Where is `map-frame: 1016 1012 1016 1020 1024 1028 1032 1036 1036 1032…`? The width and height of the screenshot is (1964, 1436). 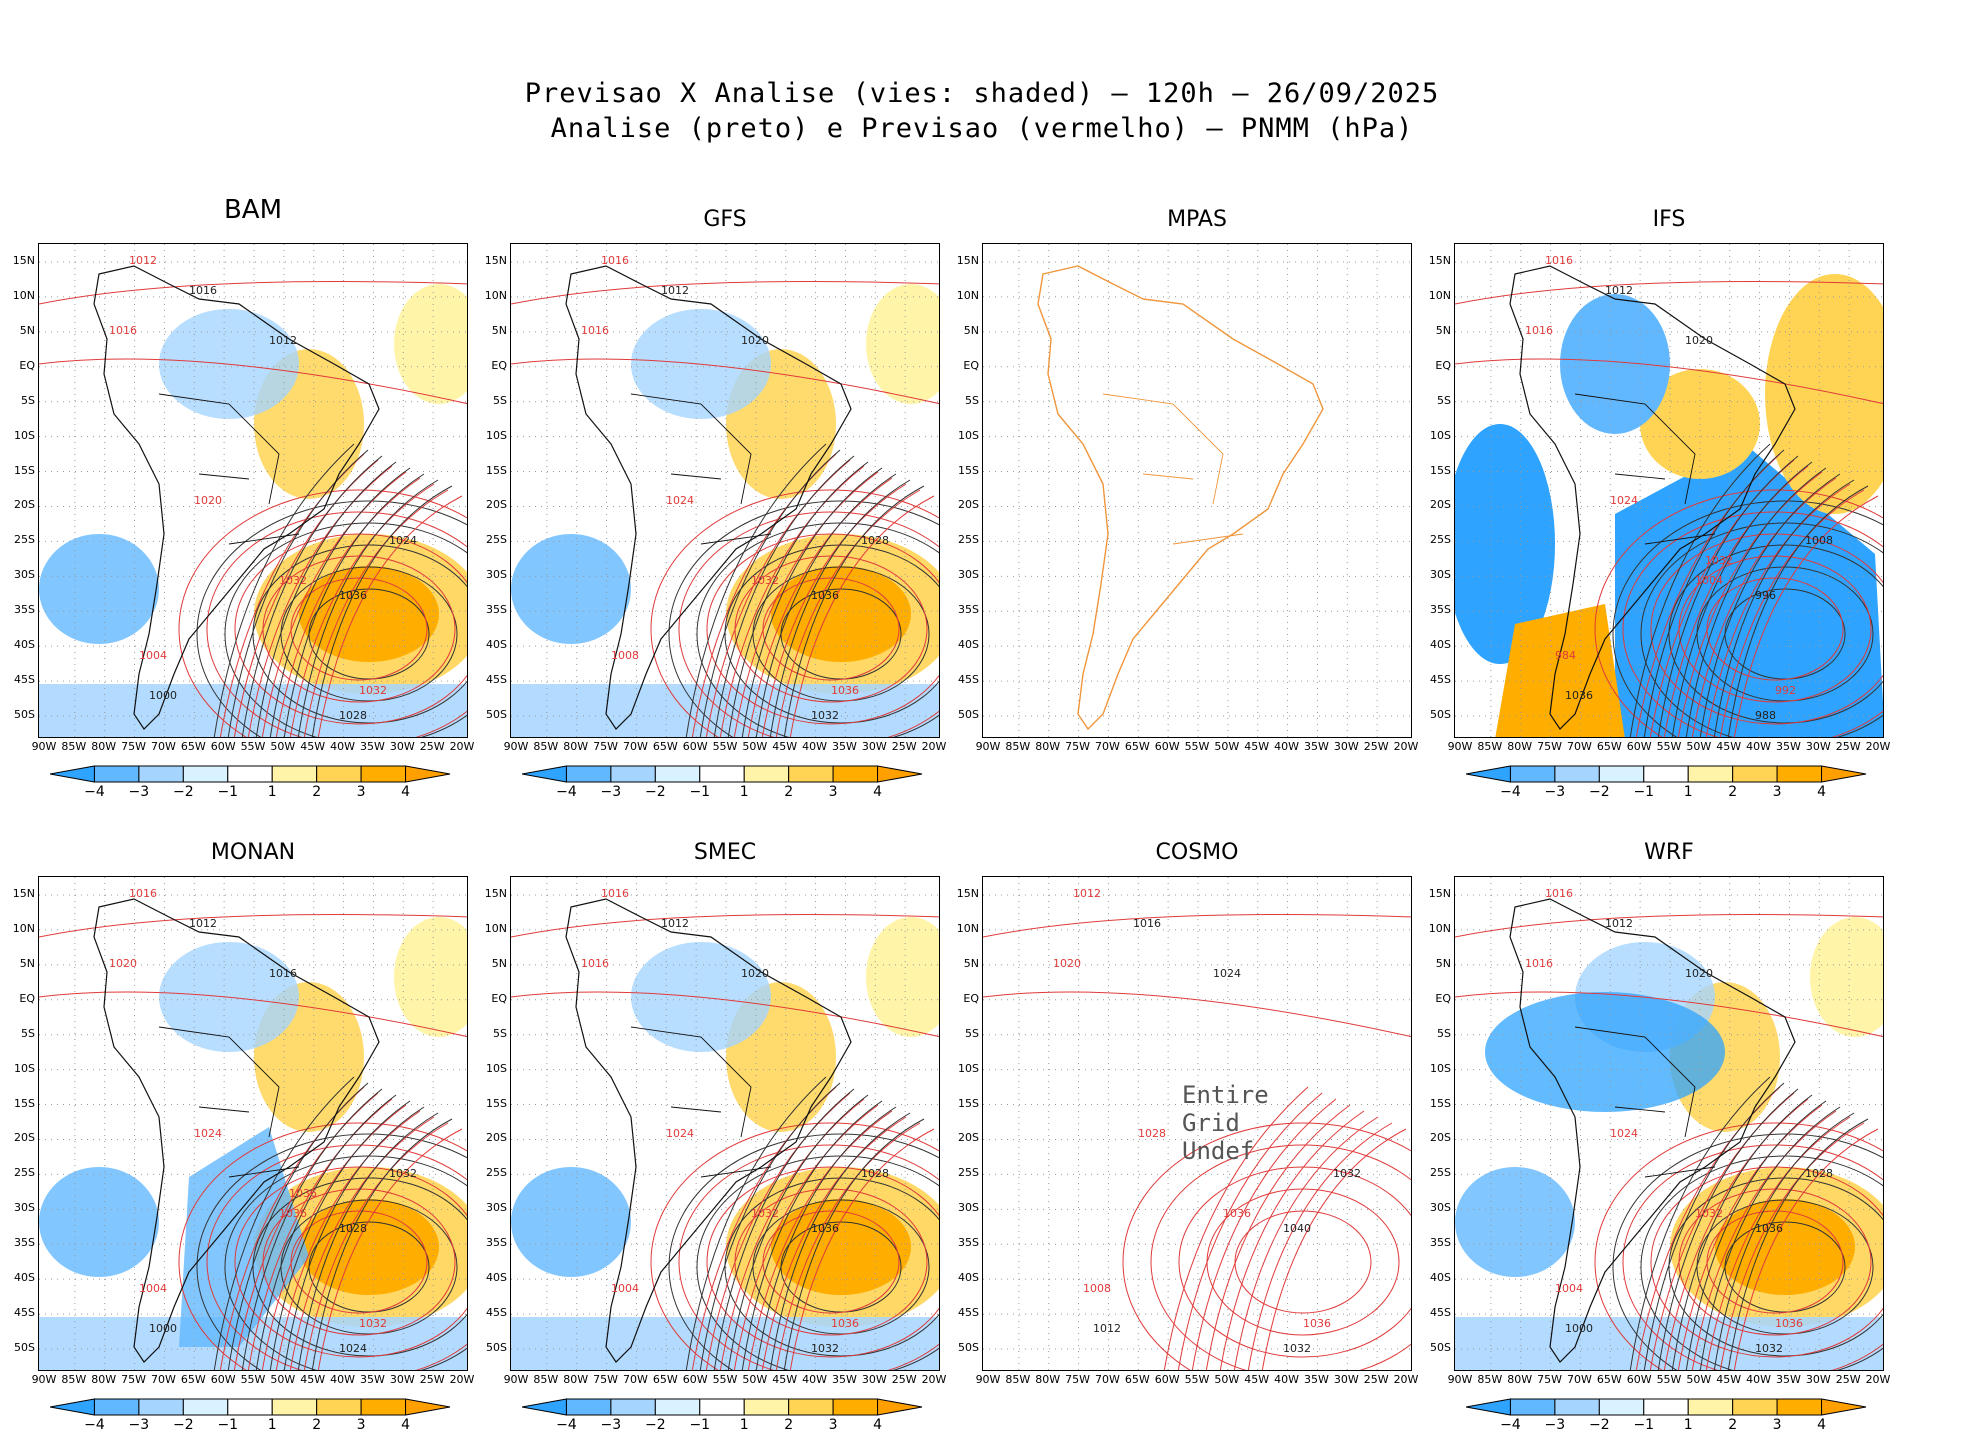
map-frame: 1016 1012 1016 1020 1024 1028 1032 1036 1036 1032… is located at coordinates (725, 1123).